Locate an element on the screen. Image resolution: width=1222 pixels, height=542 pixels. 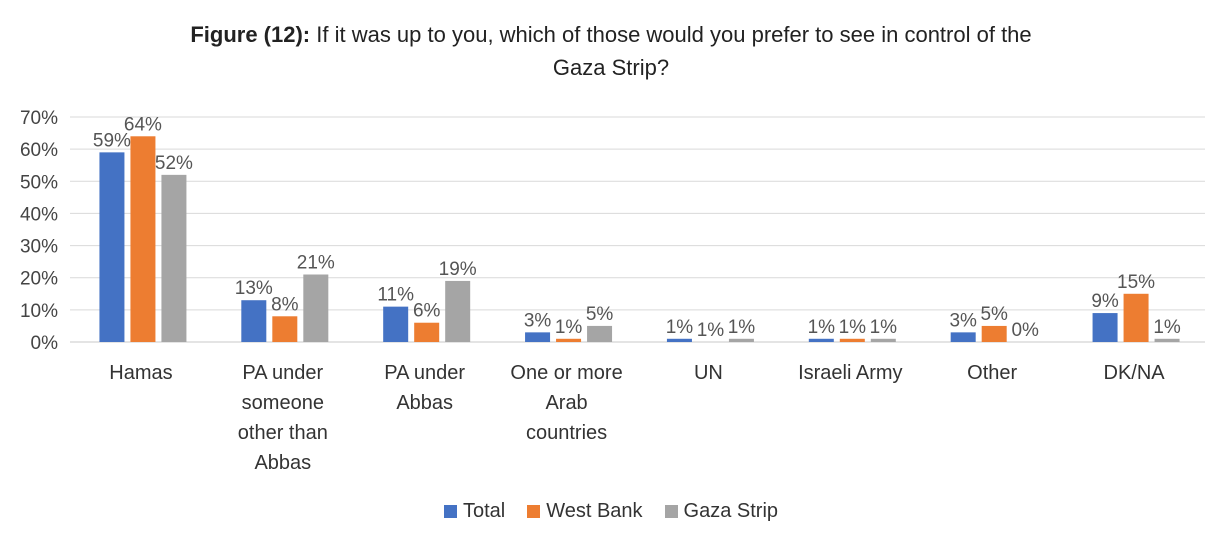
data-label: 19% is located at coordinates (458, 269).